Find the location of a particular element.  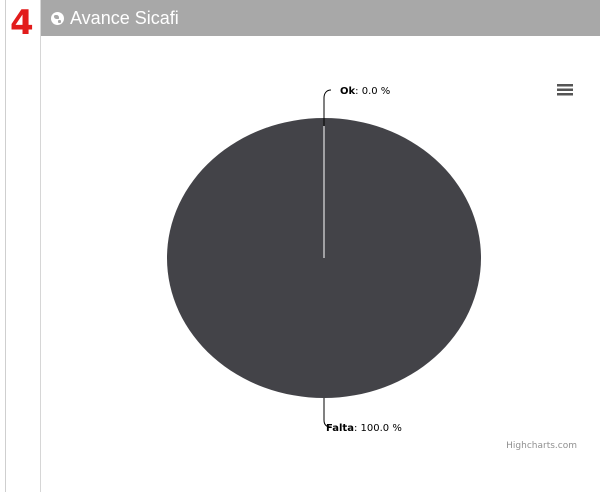

connector-falta is located at coordinates (327, 413).